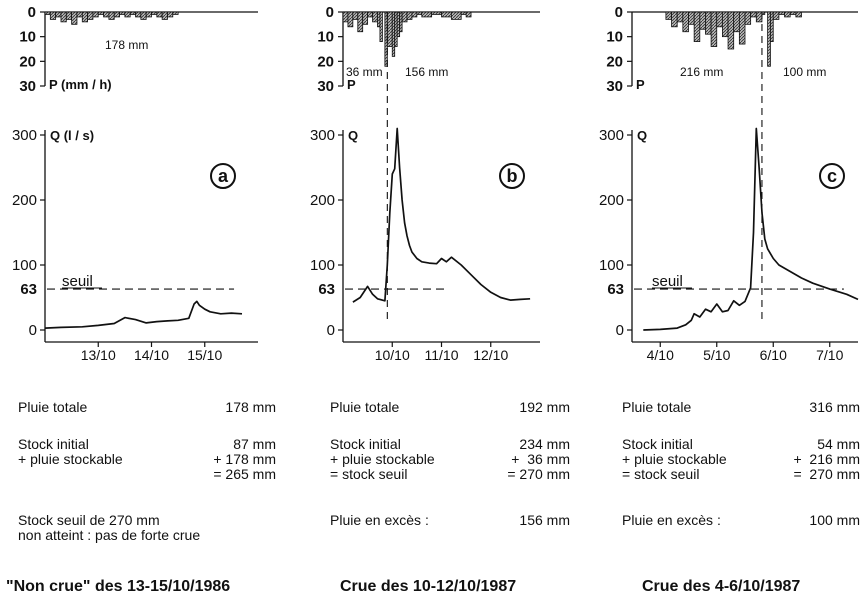  Describe the element at coordinates (254, 444) in the screenshot. I see `stock-initial-value: 87 mm` at that location.